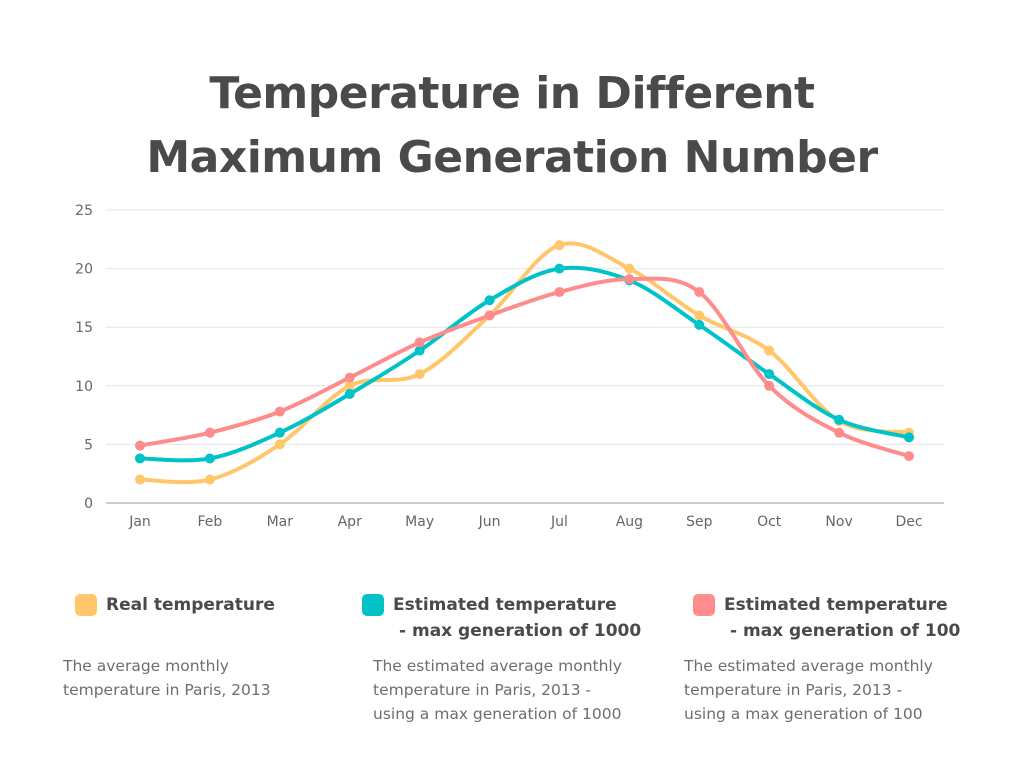  I want to click on y-tick-label: 0, so click(88, 504).